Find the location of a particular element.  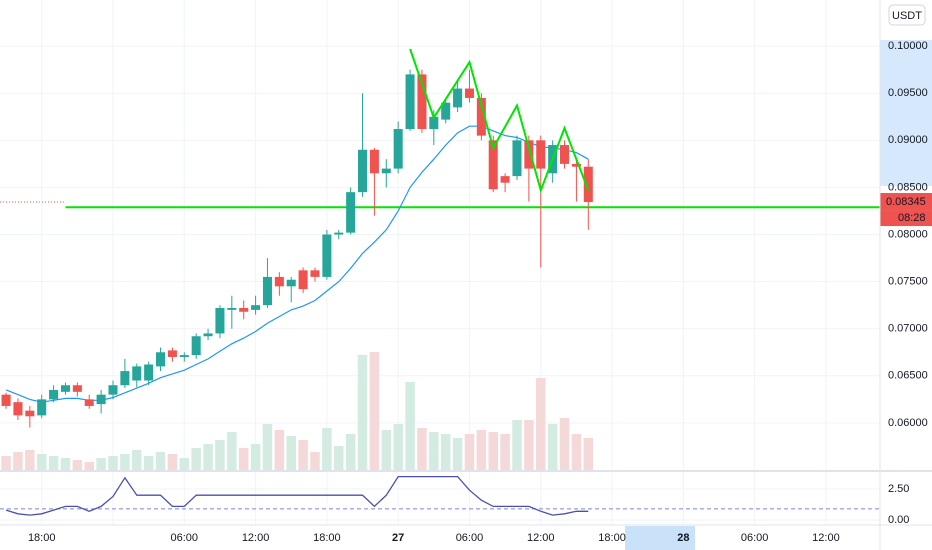

x-tick-label: 27 is located at coordinates (398, 538).